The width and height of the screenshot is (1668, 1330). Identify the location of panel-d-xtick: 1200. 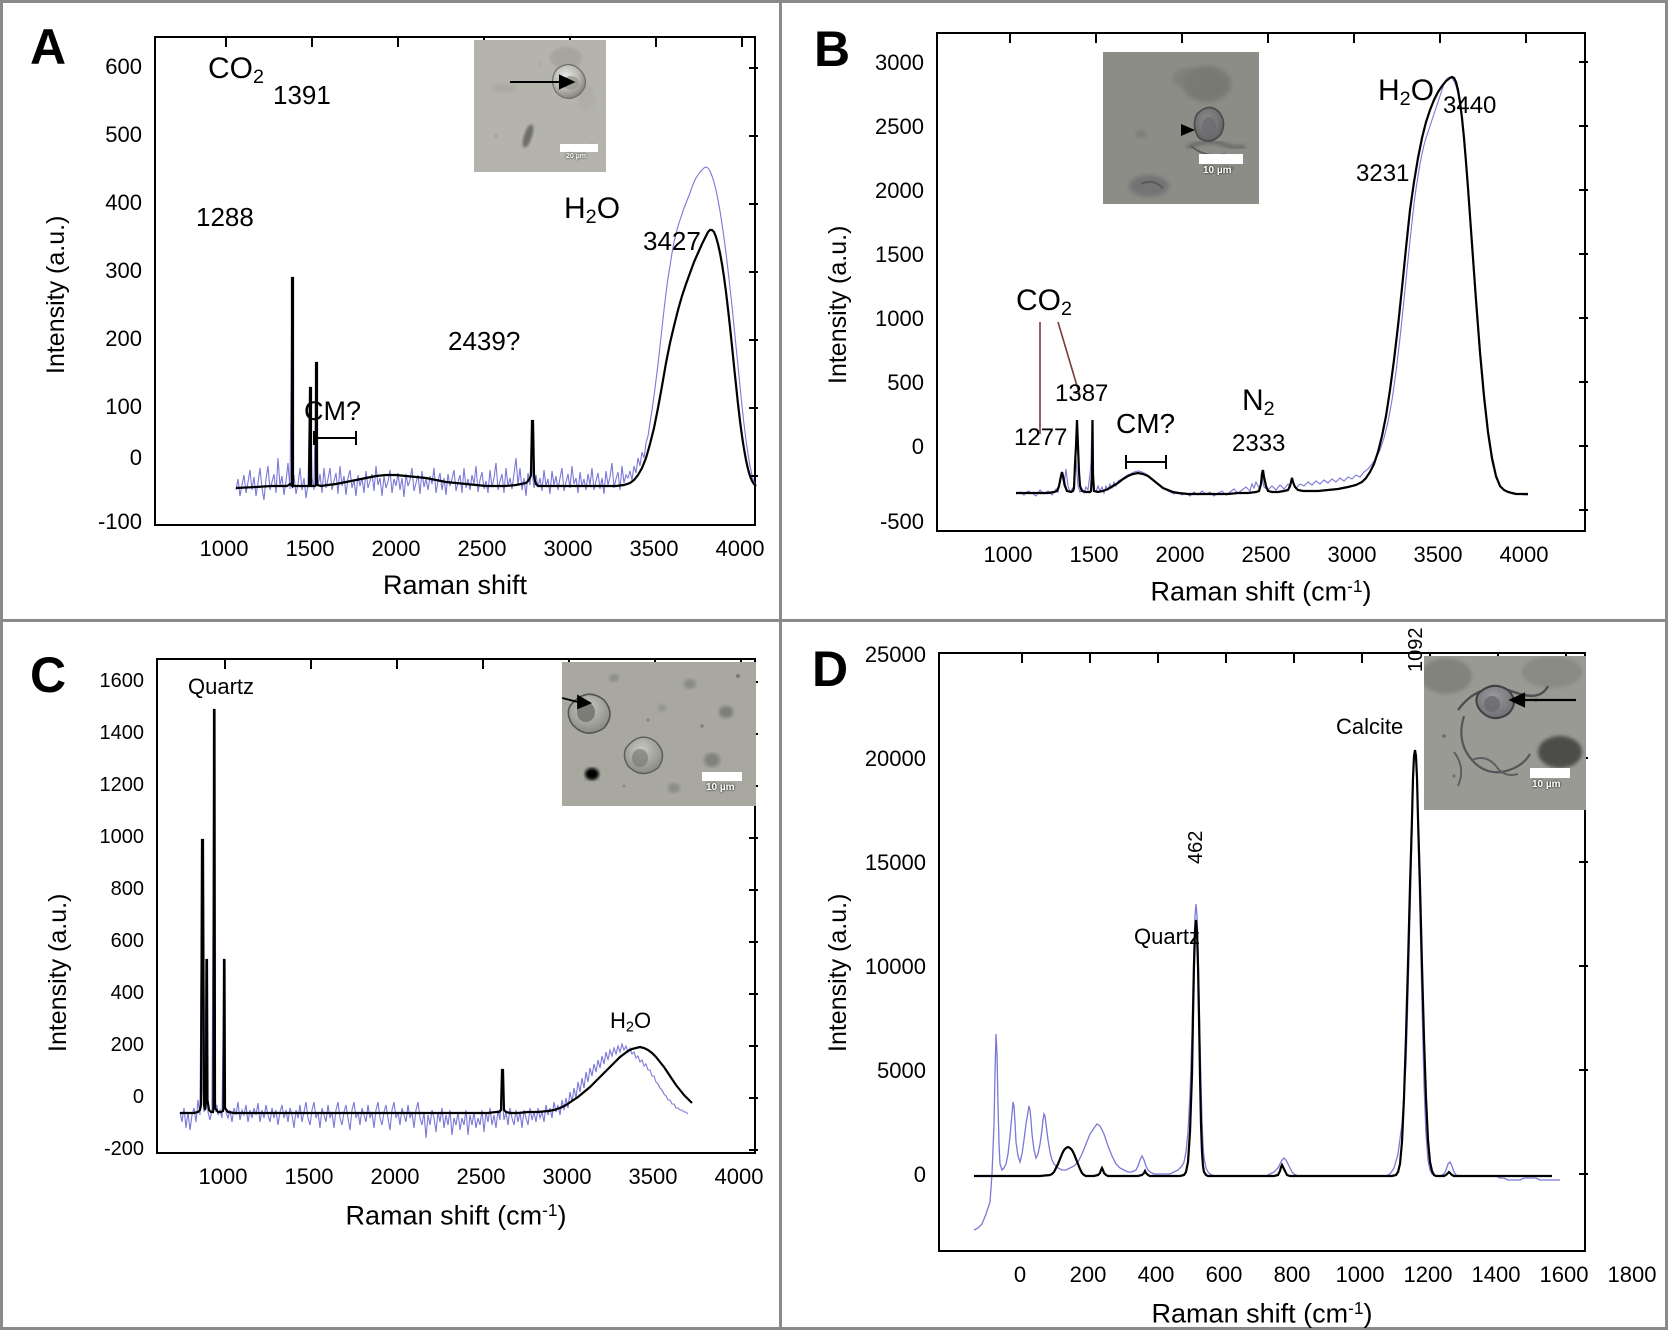
(1428, 1274).